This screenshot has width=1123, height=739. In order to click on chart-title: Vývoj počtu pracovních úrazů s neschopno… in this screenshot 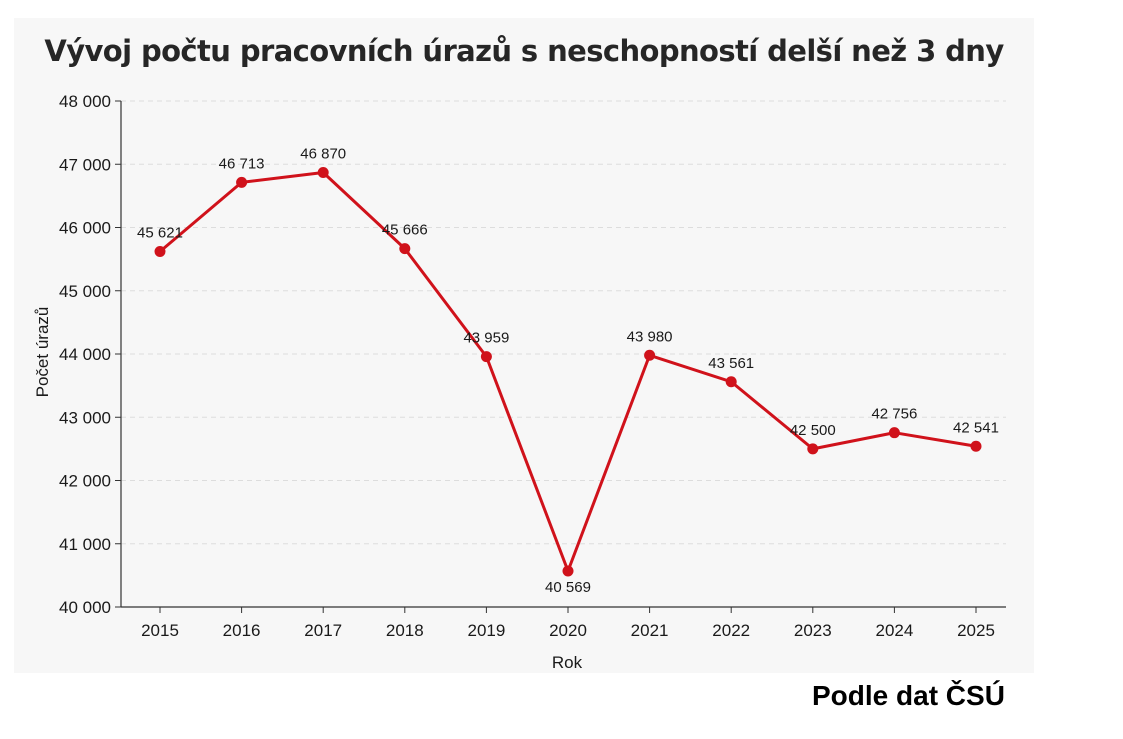, I will do `click(524, 51)`.